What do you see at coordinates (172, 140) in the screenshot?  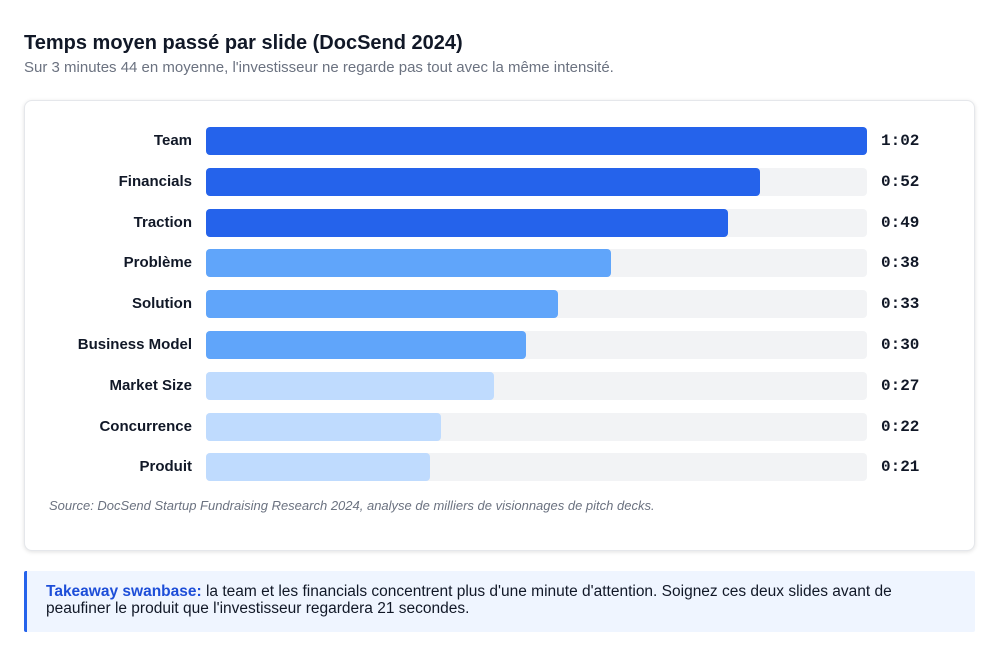 I see `bar-label: Team` at bounding box center [172, 140].